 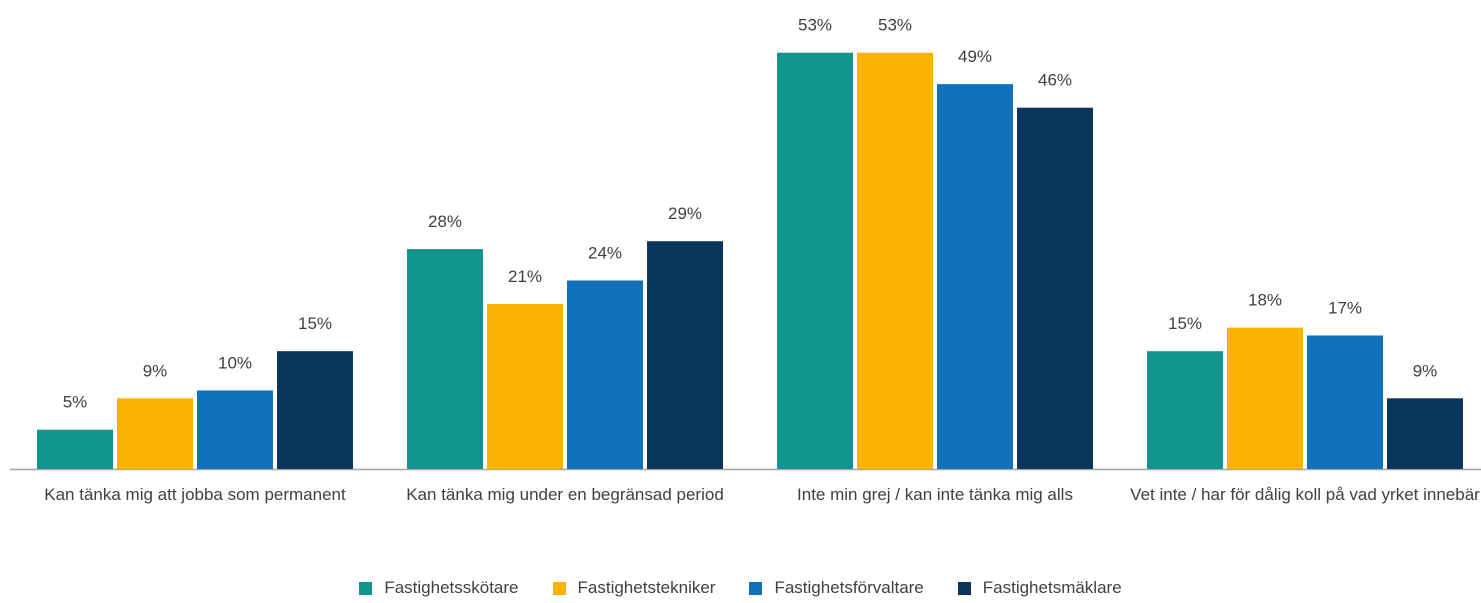 What do you see at coordinates (1265, 300) in the screenshot?
I see `data-label: 18%` at bounding box center [1265, 300].